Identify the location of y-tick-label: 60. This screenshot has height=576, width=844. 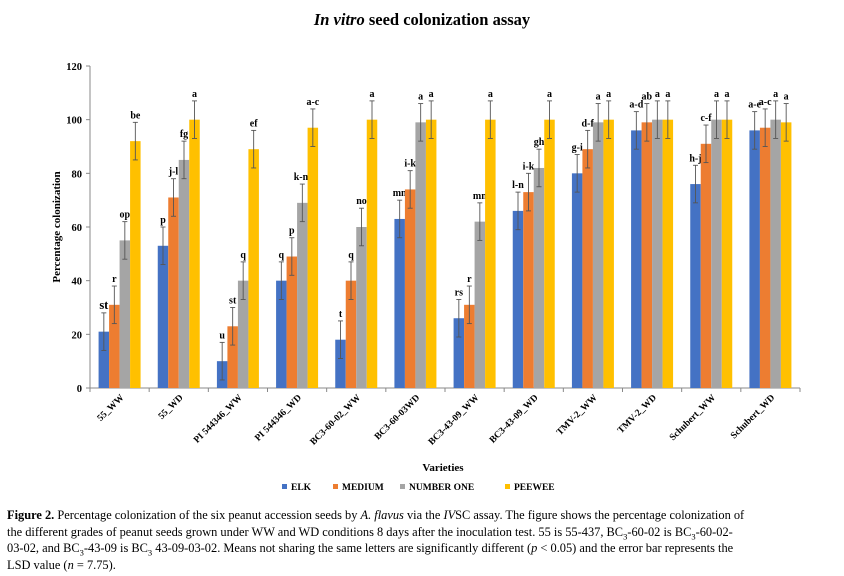
(77, 228).